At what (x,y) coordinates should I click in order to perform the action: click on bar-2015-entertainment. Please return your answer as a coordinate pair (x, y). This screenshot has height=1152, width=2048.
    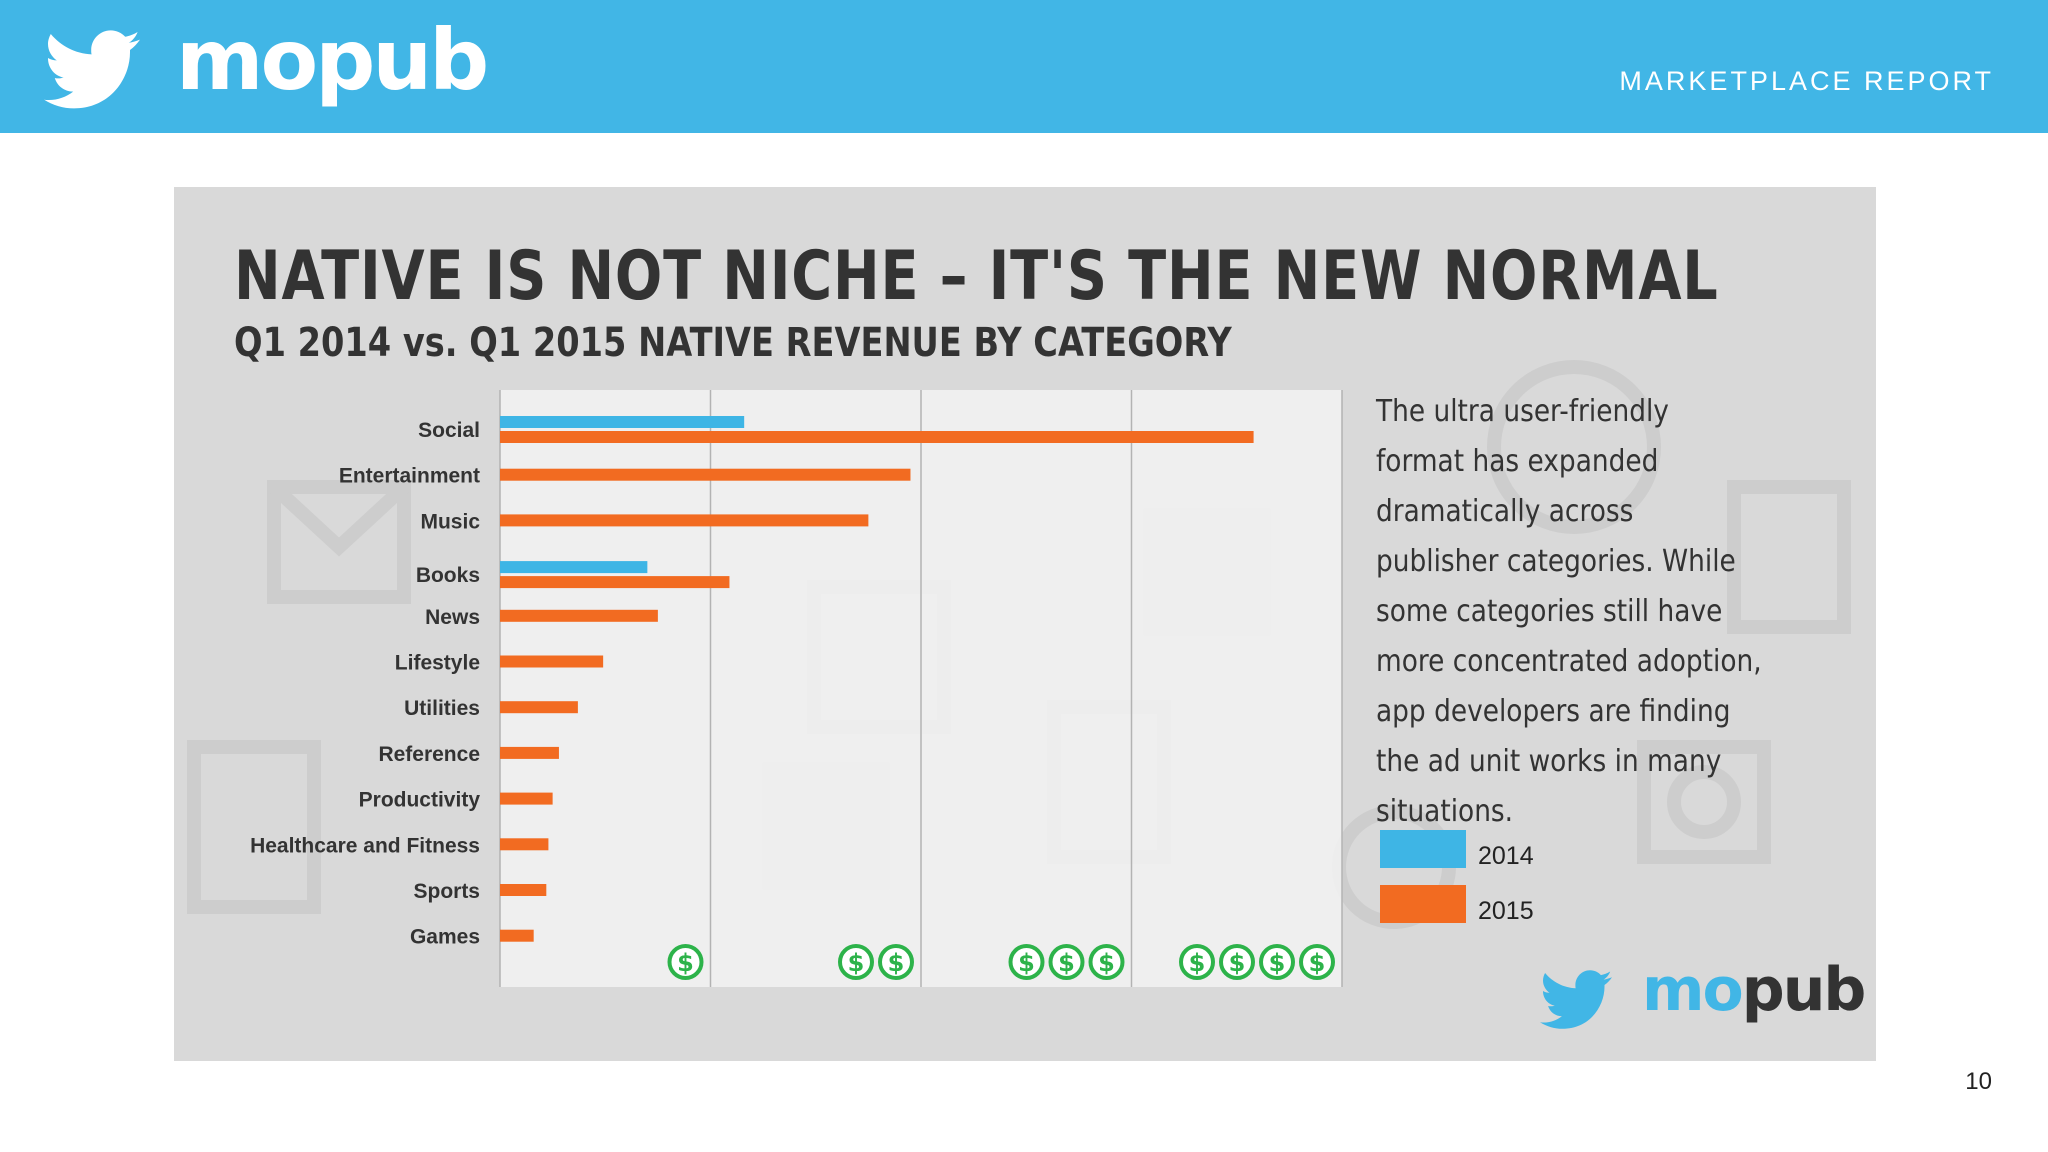
    Looking at the image, I should click on (705, 474).